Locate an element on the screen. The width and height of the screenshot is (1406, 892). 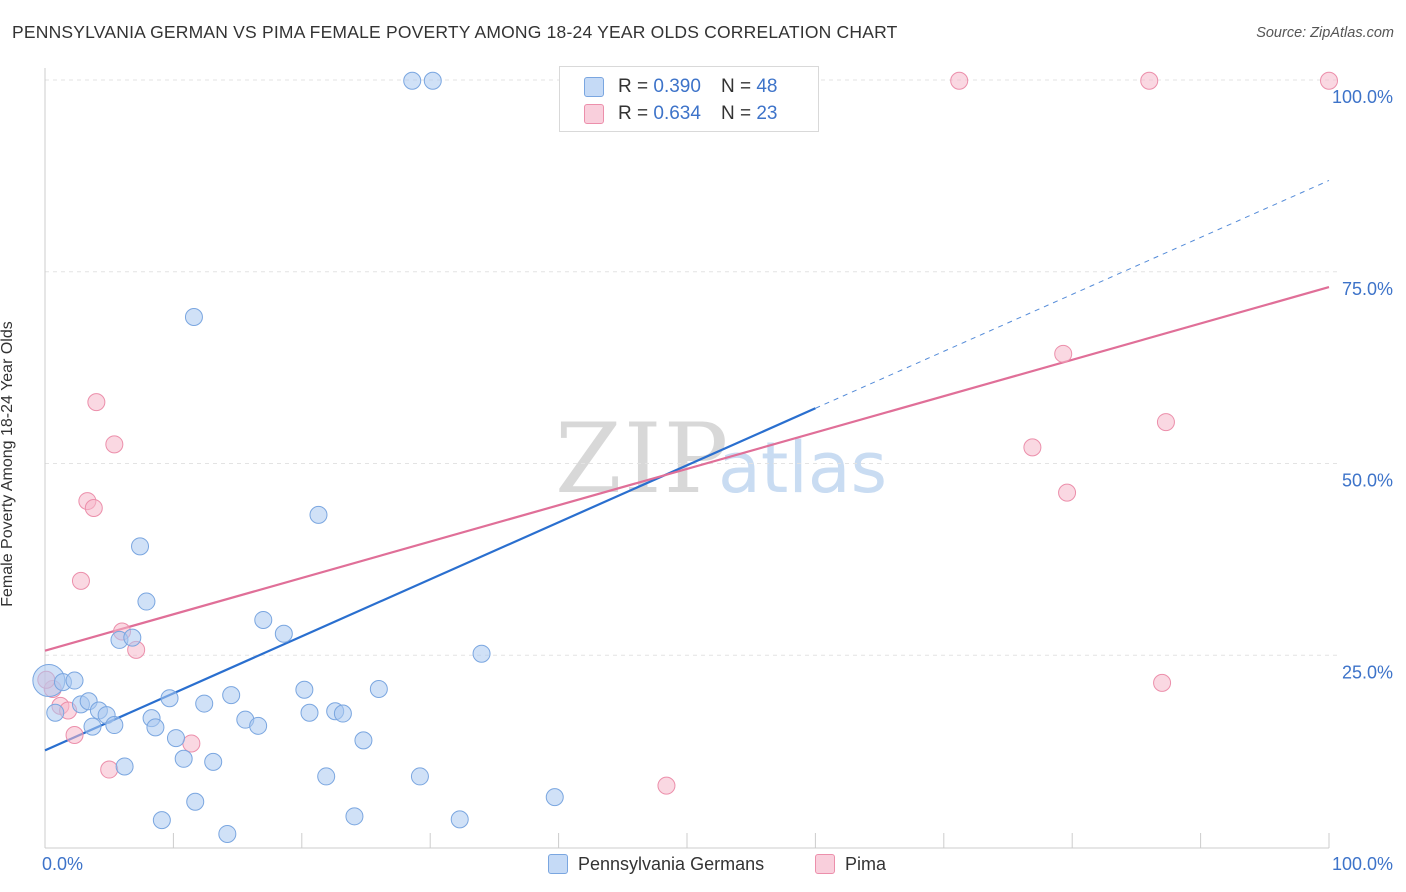
source-label: Source: ZipAtlas.com is located at coordinates (1325, 33).